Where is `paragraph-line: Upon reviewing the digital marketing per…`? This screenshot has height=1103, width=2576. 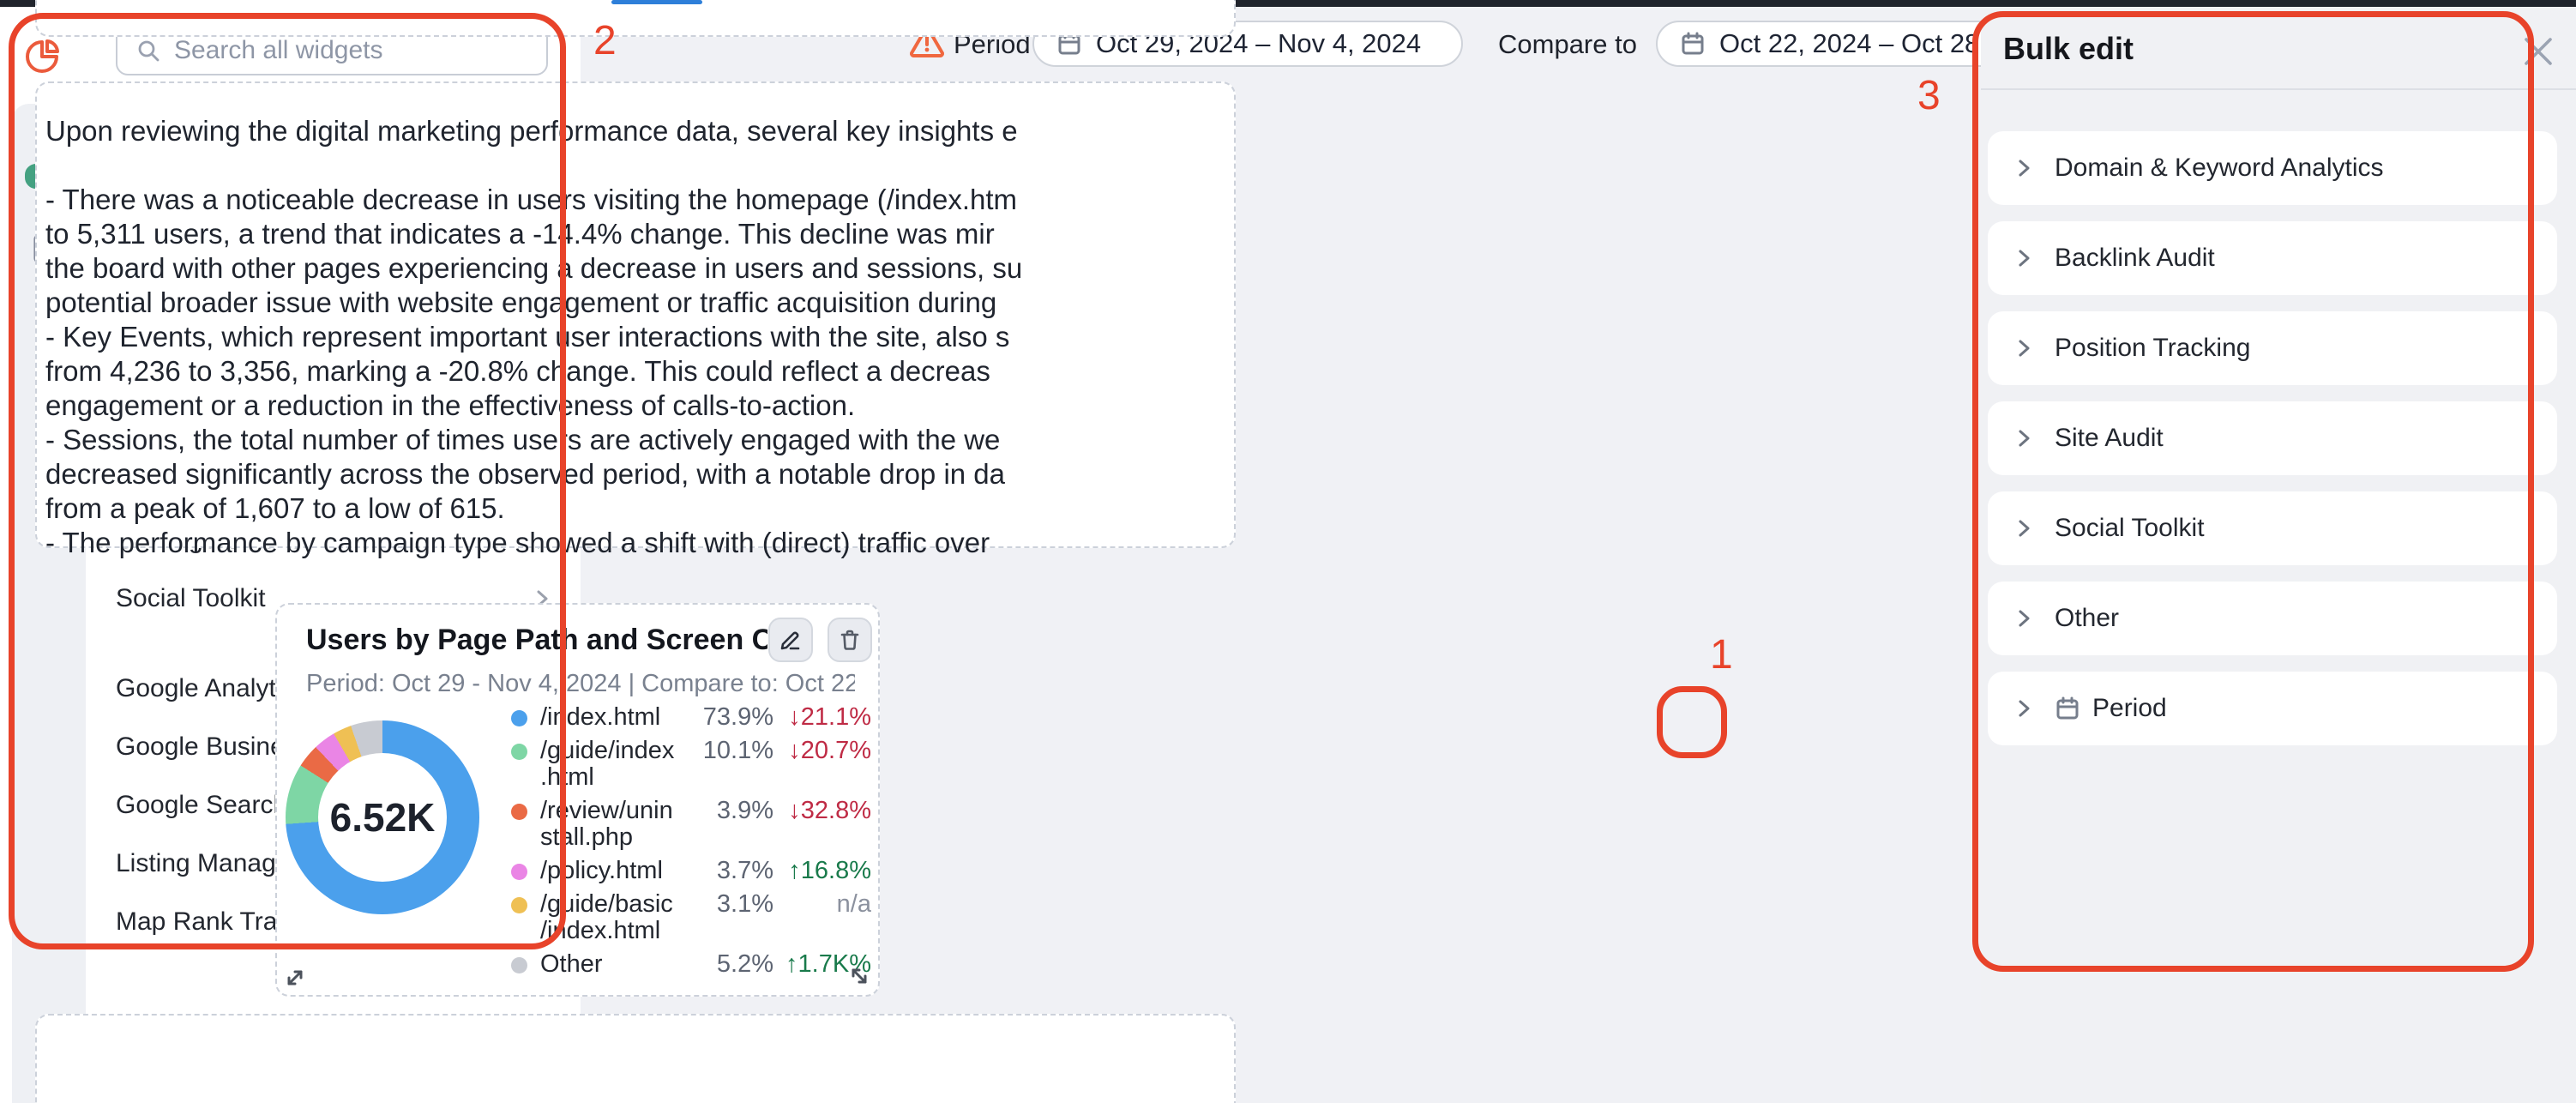 paragraph-line: Upon reviewing the digital marketing per… is located at coordinates (531, 131).